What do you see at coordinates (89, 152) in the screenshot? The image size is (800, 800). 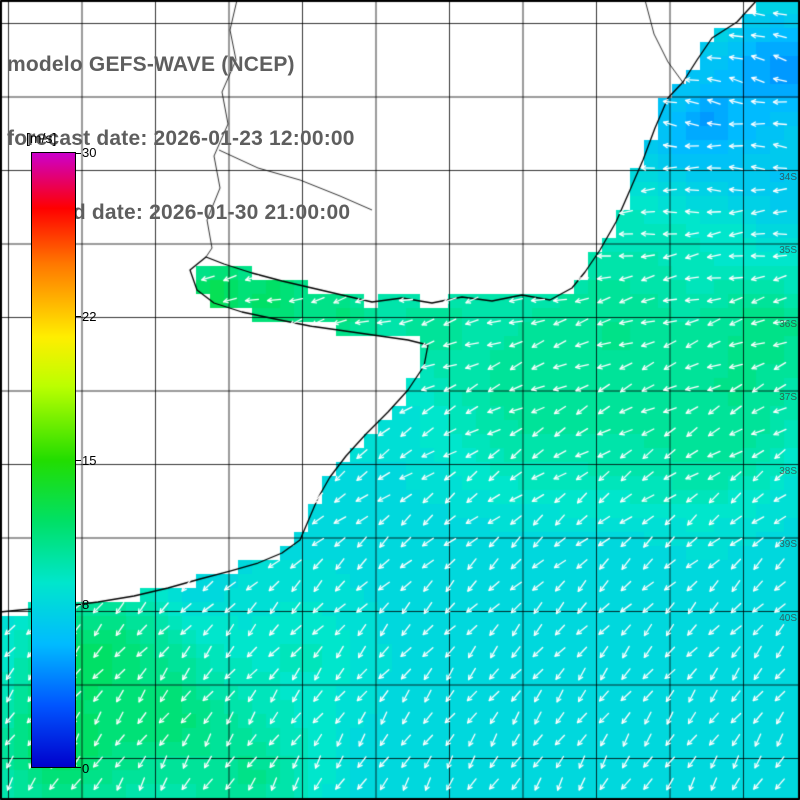 I see `colorbar-tick-30: 30` at bounding box center [89, 152].